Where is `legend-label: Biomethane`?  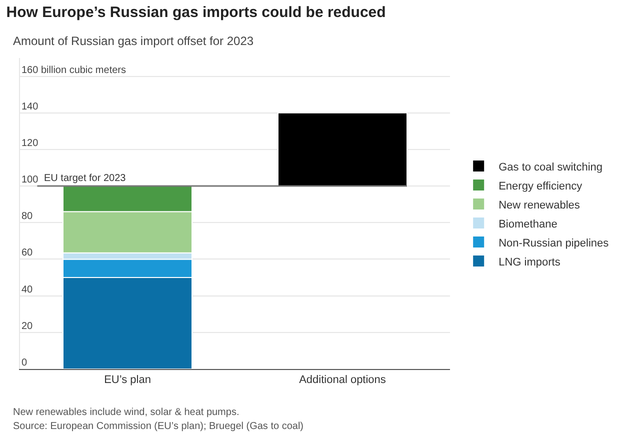
legend-label: Biomethane is located at coordinates (528, 224).